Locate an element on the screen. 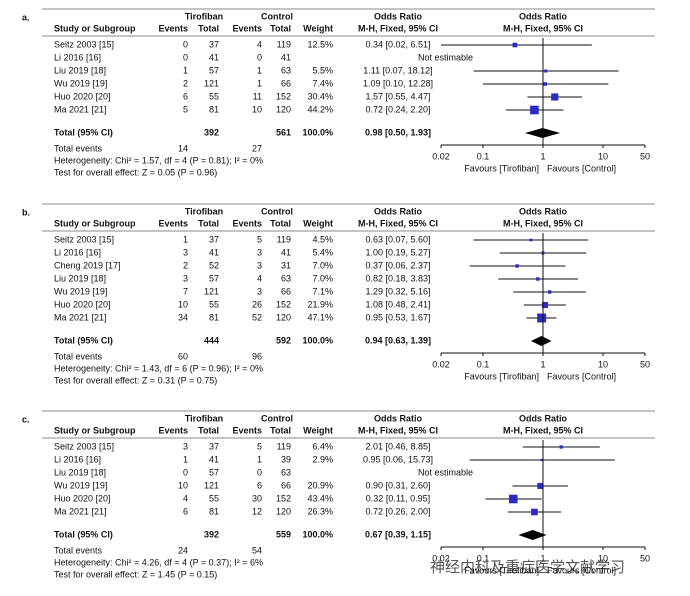 This screenshot has height=596, width=690. cell: 121 is located at coordinates (211, 83).